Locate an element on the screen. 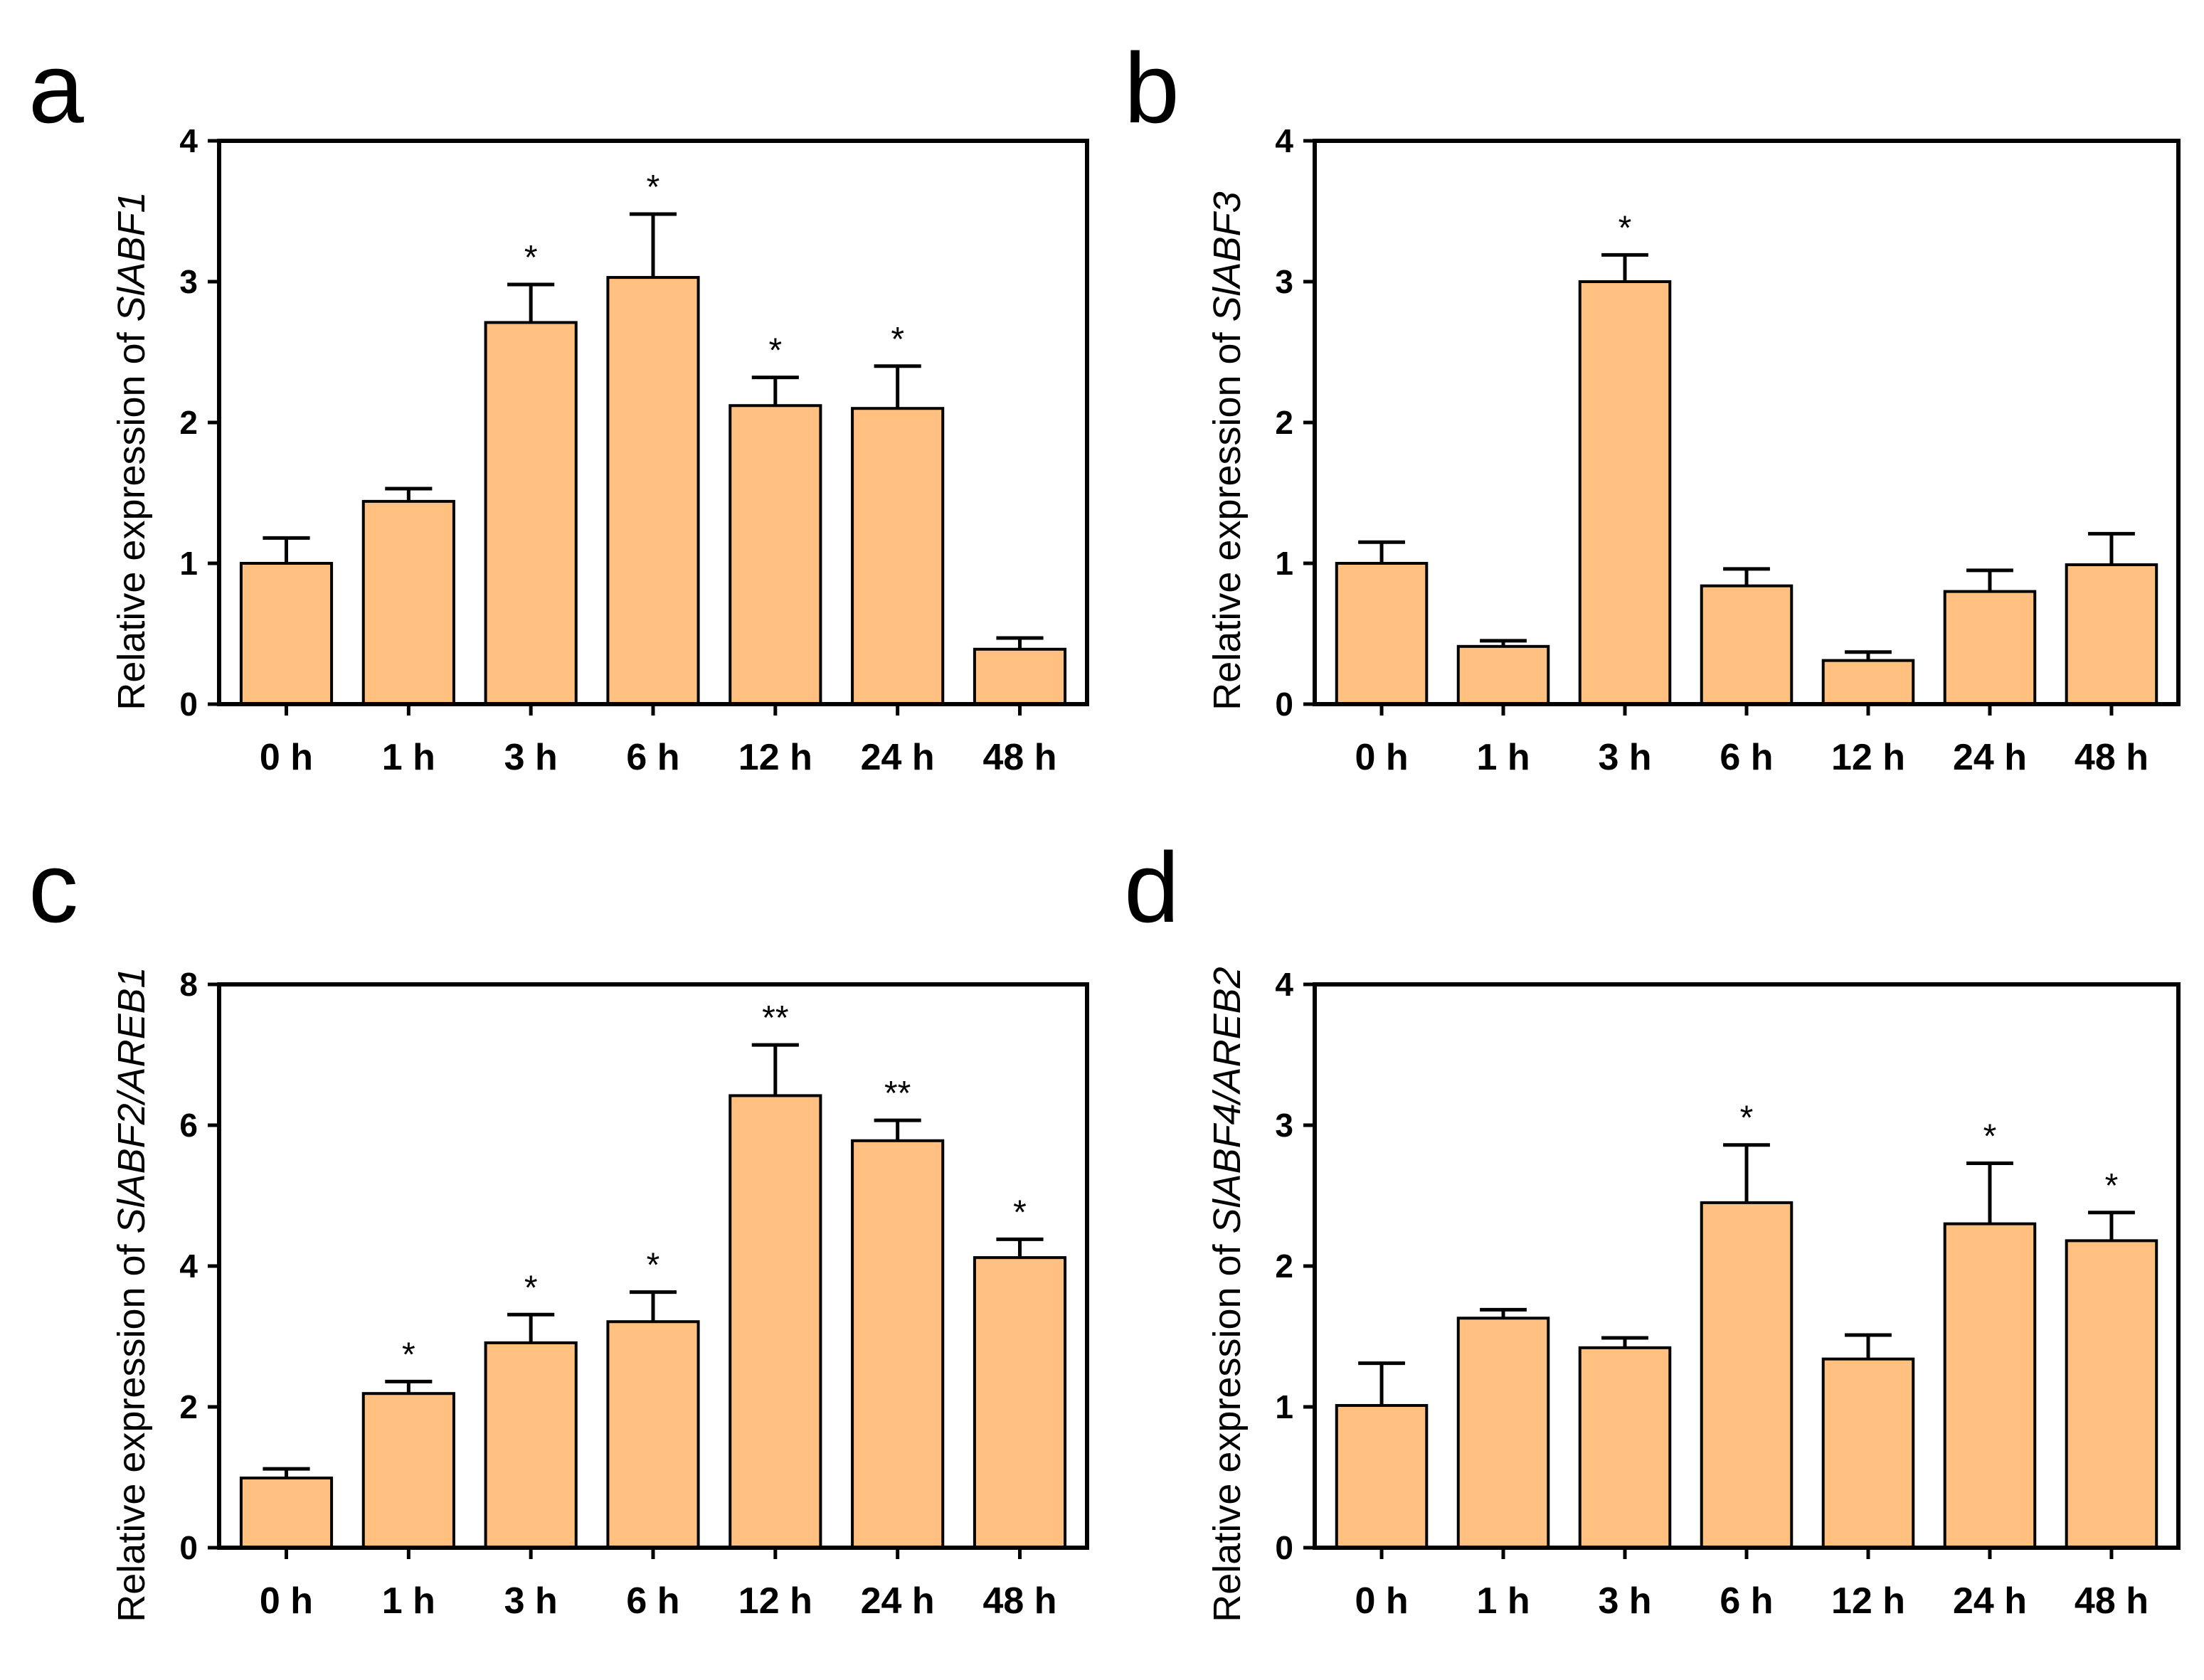 The image size is (2204, 1680). y-axis-label: Relative expression of SlABF4/AREB2 is located at coordinates (1227, 1294).